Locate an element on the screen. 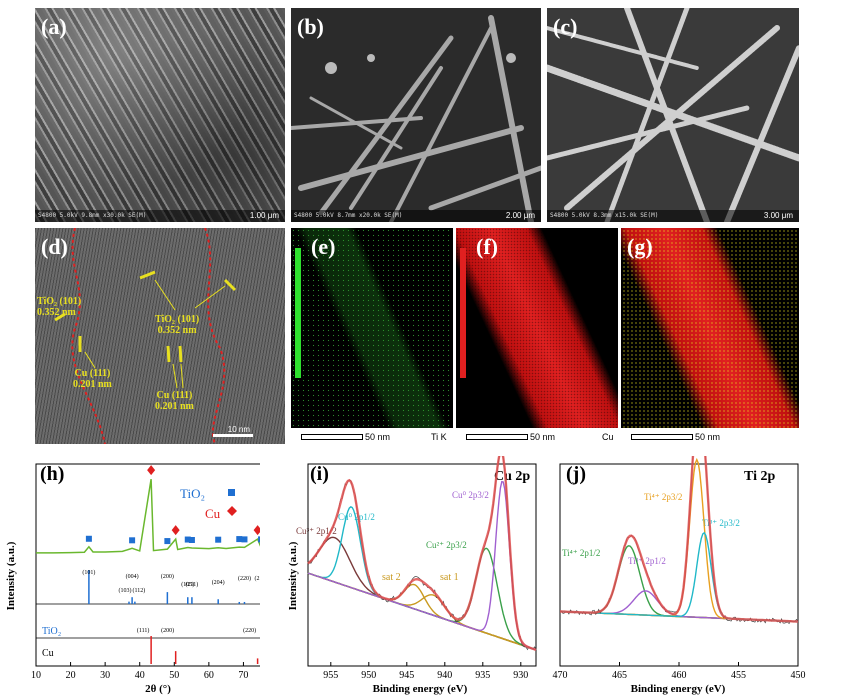 The image size is (842, 698). legend-marker-tio2 is located at coordinates (231, 492).